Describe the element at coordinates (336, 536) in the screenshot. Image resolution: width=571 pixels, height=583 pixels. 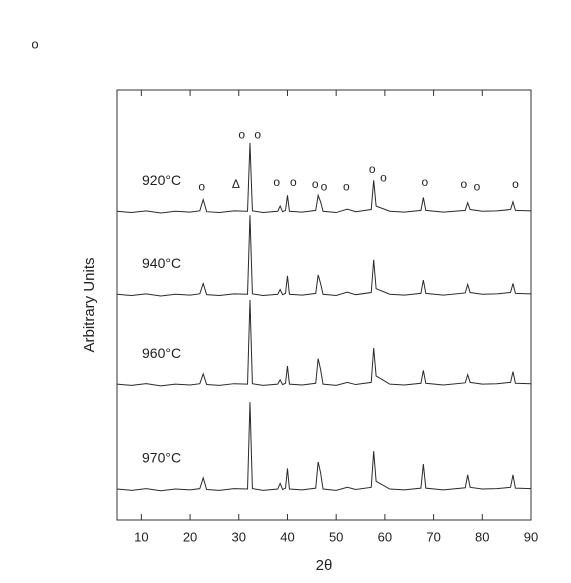
I see `x-tick-label: 50` at that location.